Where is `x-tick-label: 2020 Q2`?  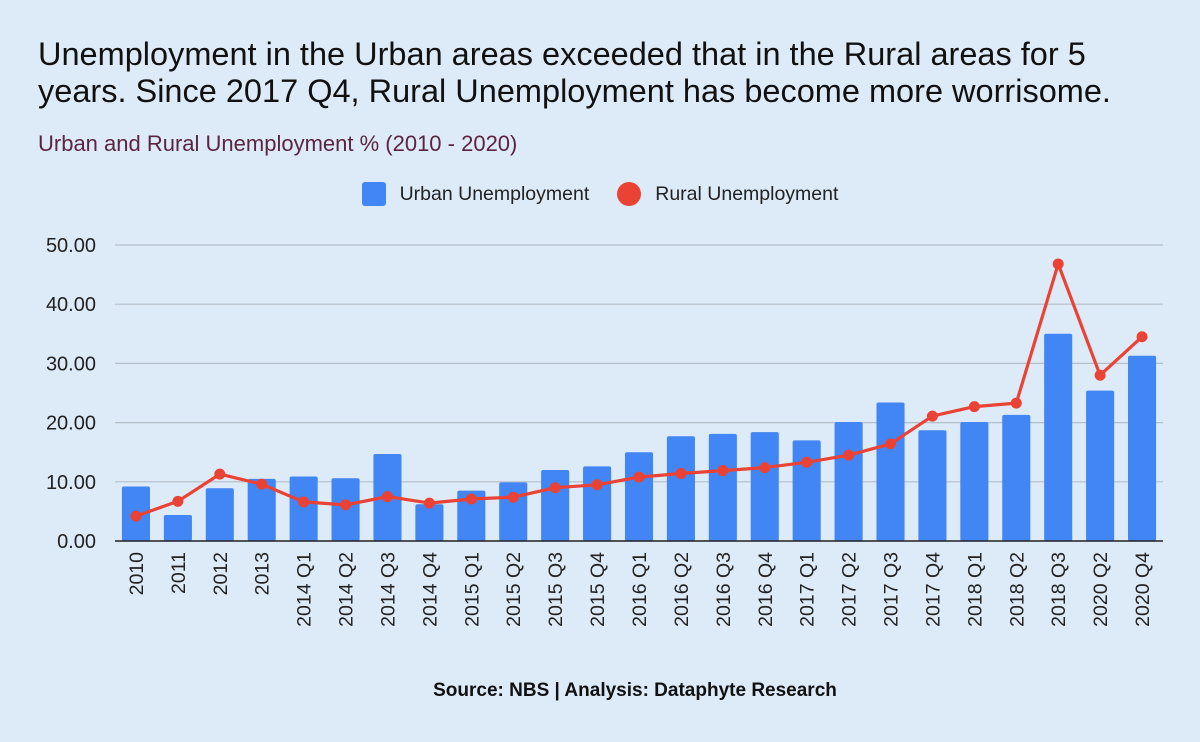 x-tick-label: 2020 Q2 is located at coordinates (1101, 589).